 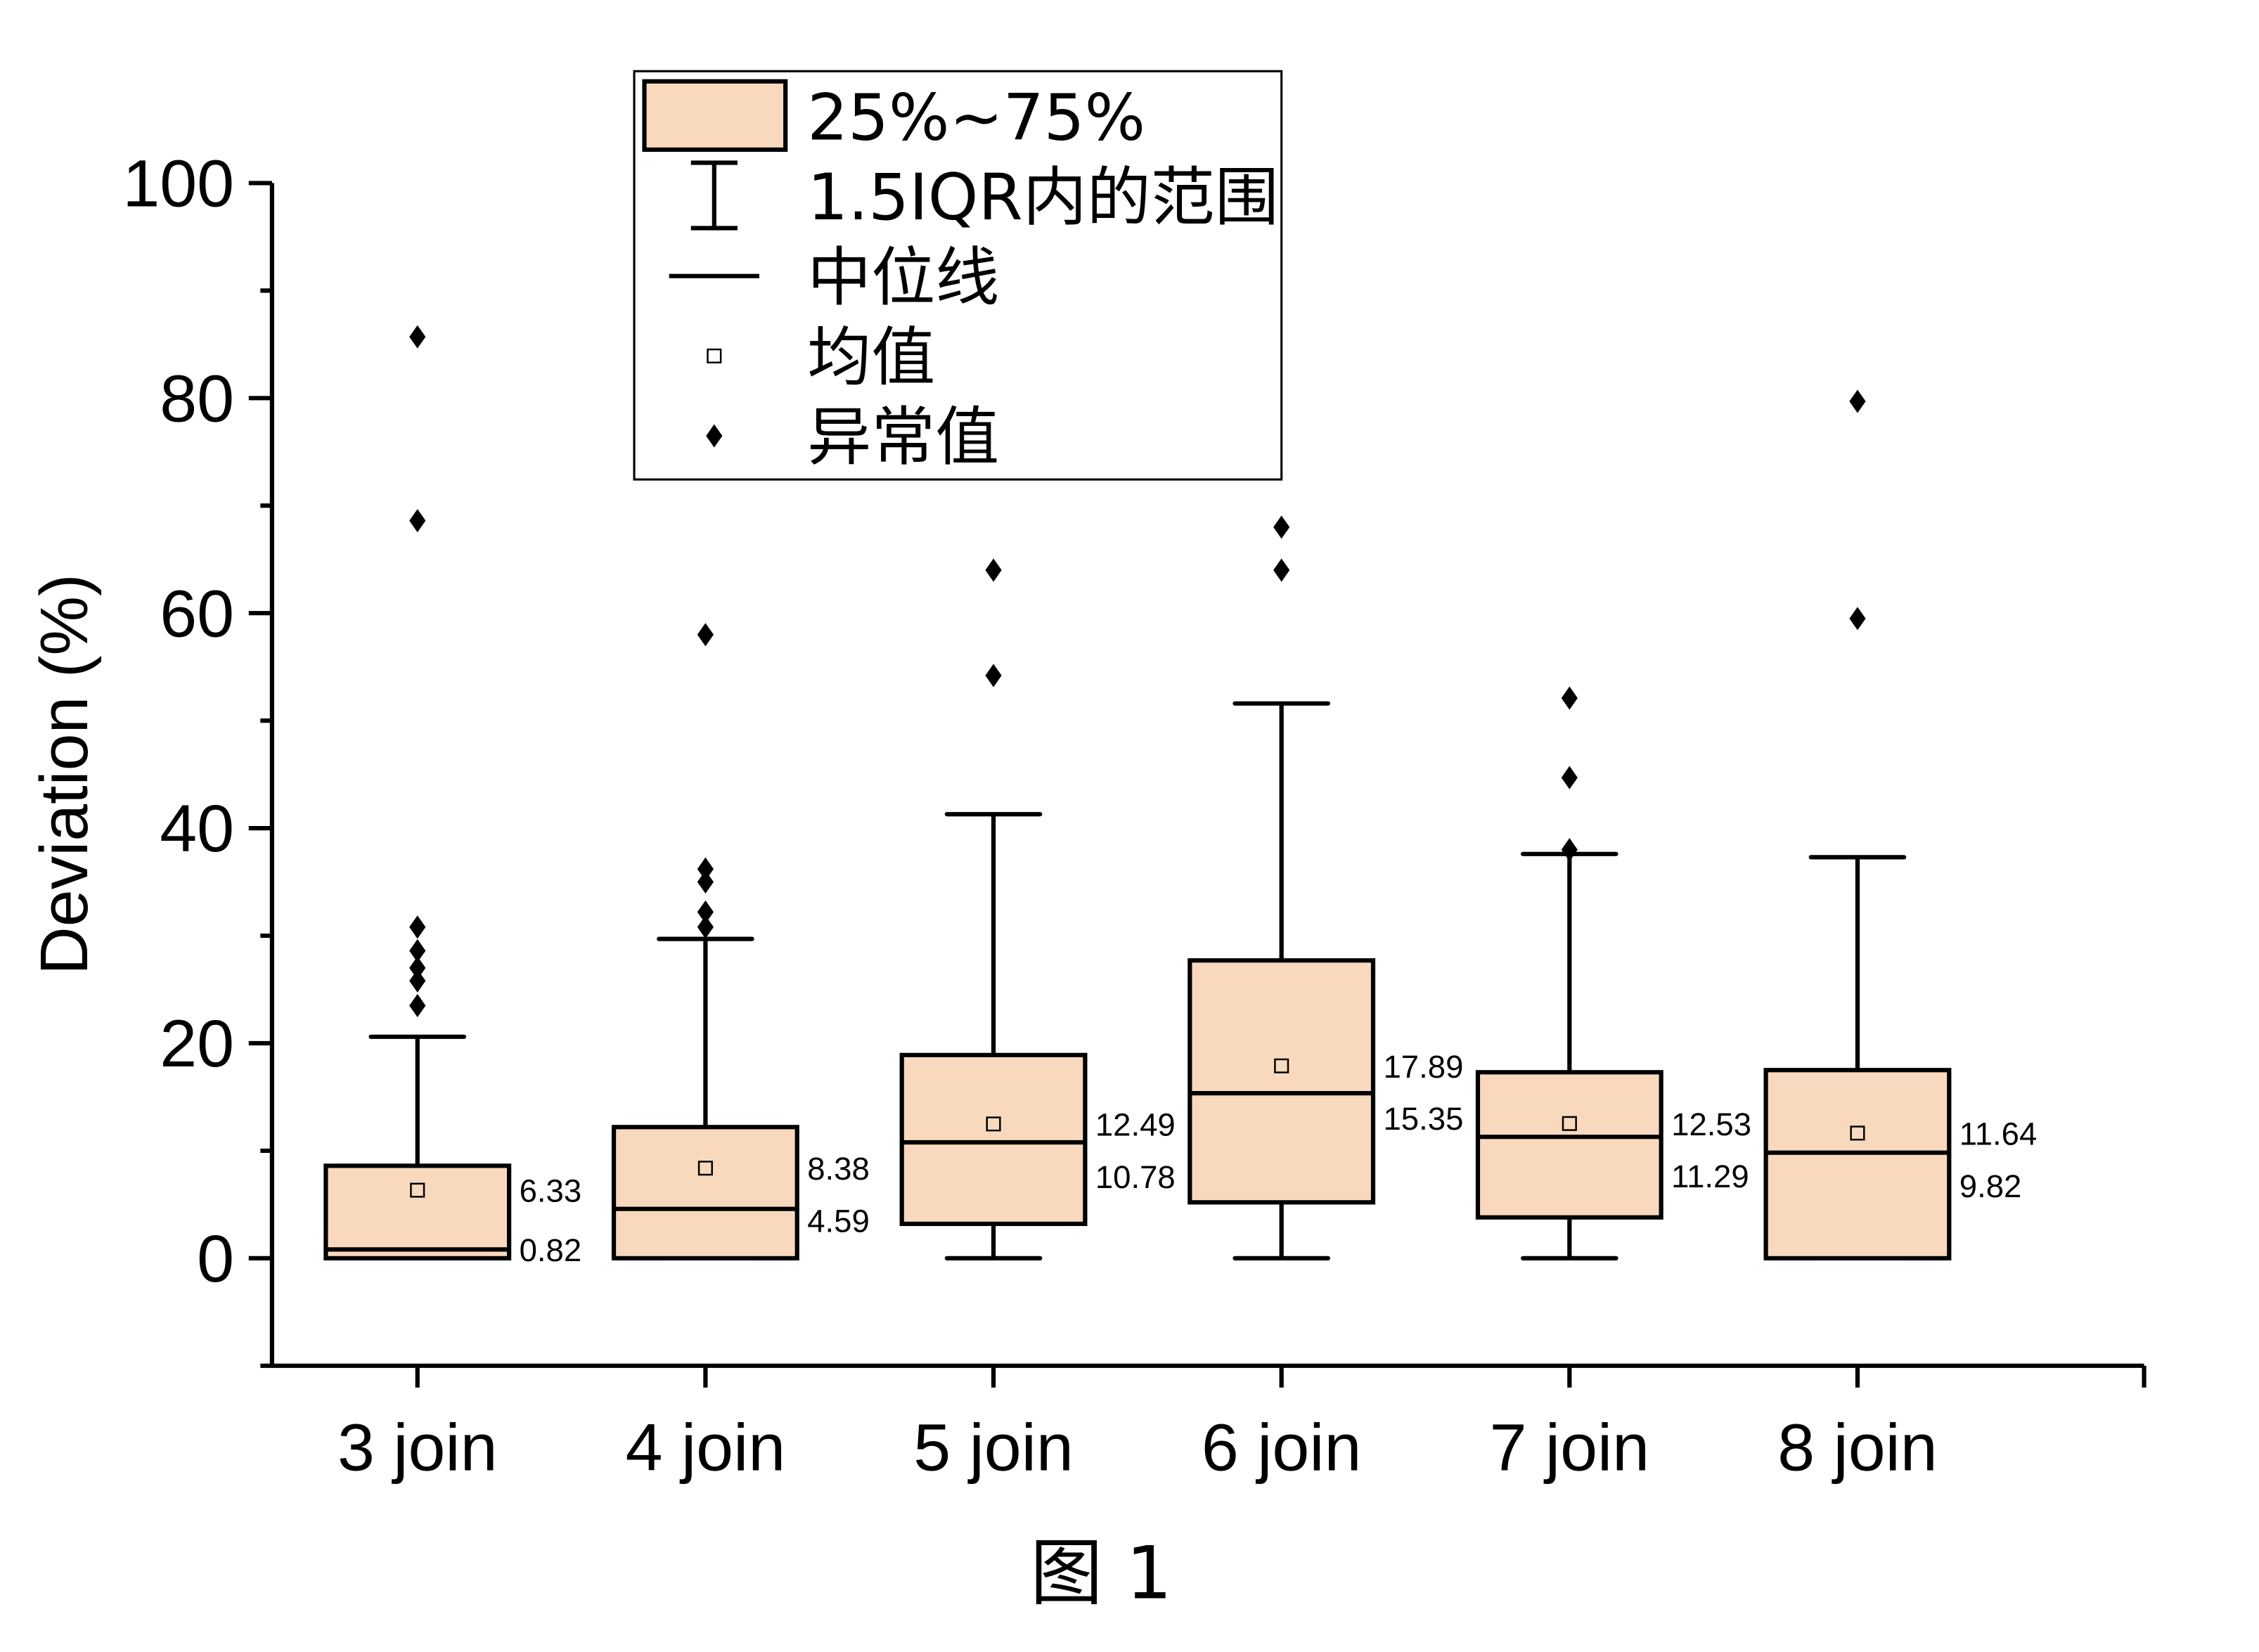 What do you see at coordinates (64, 774) in the screenshot?
I see `y-axis-label: Deviation (%)` at bounding box center [64, 774].